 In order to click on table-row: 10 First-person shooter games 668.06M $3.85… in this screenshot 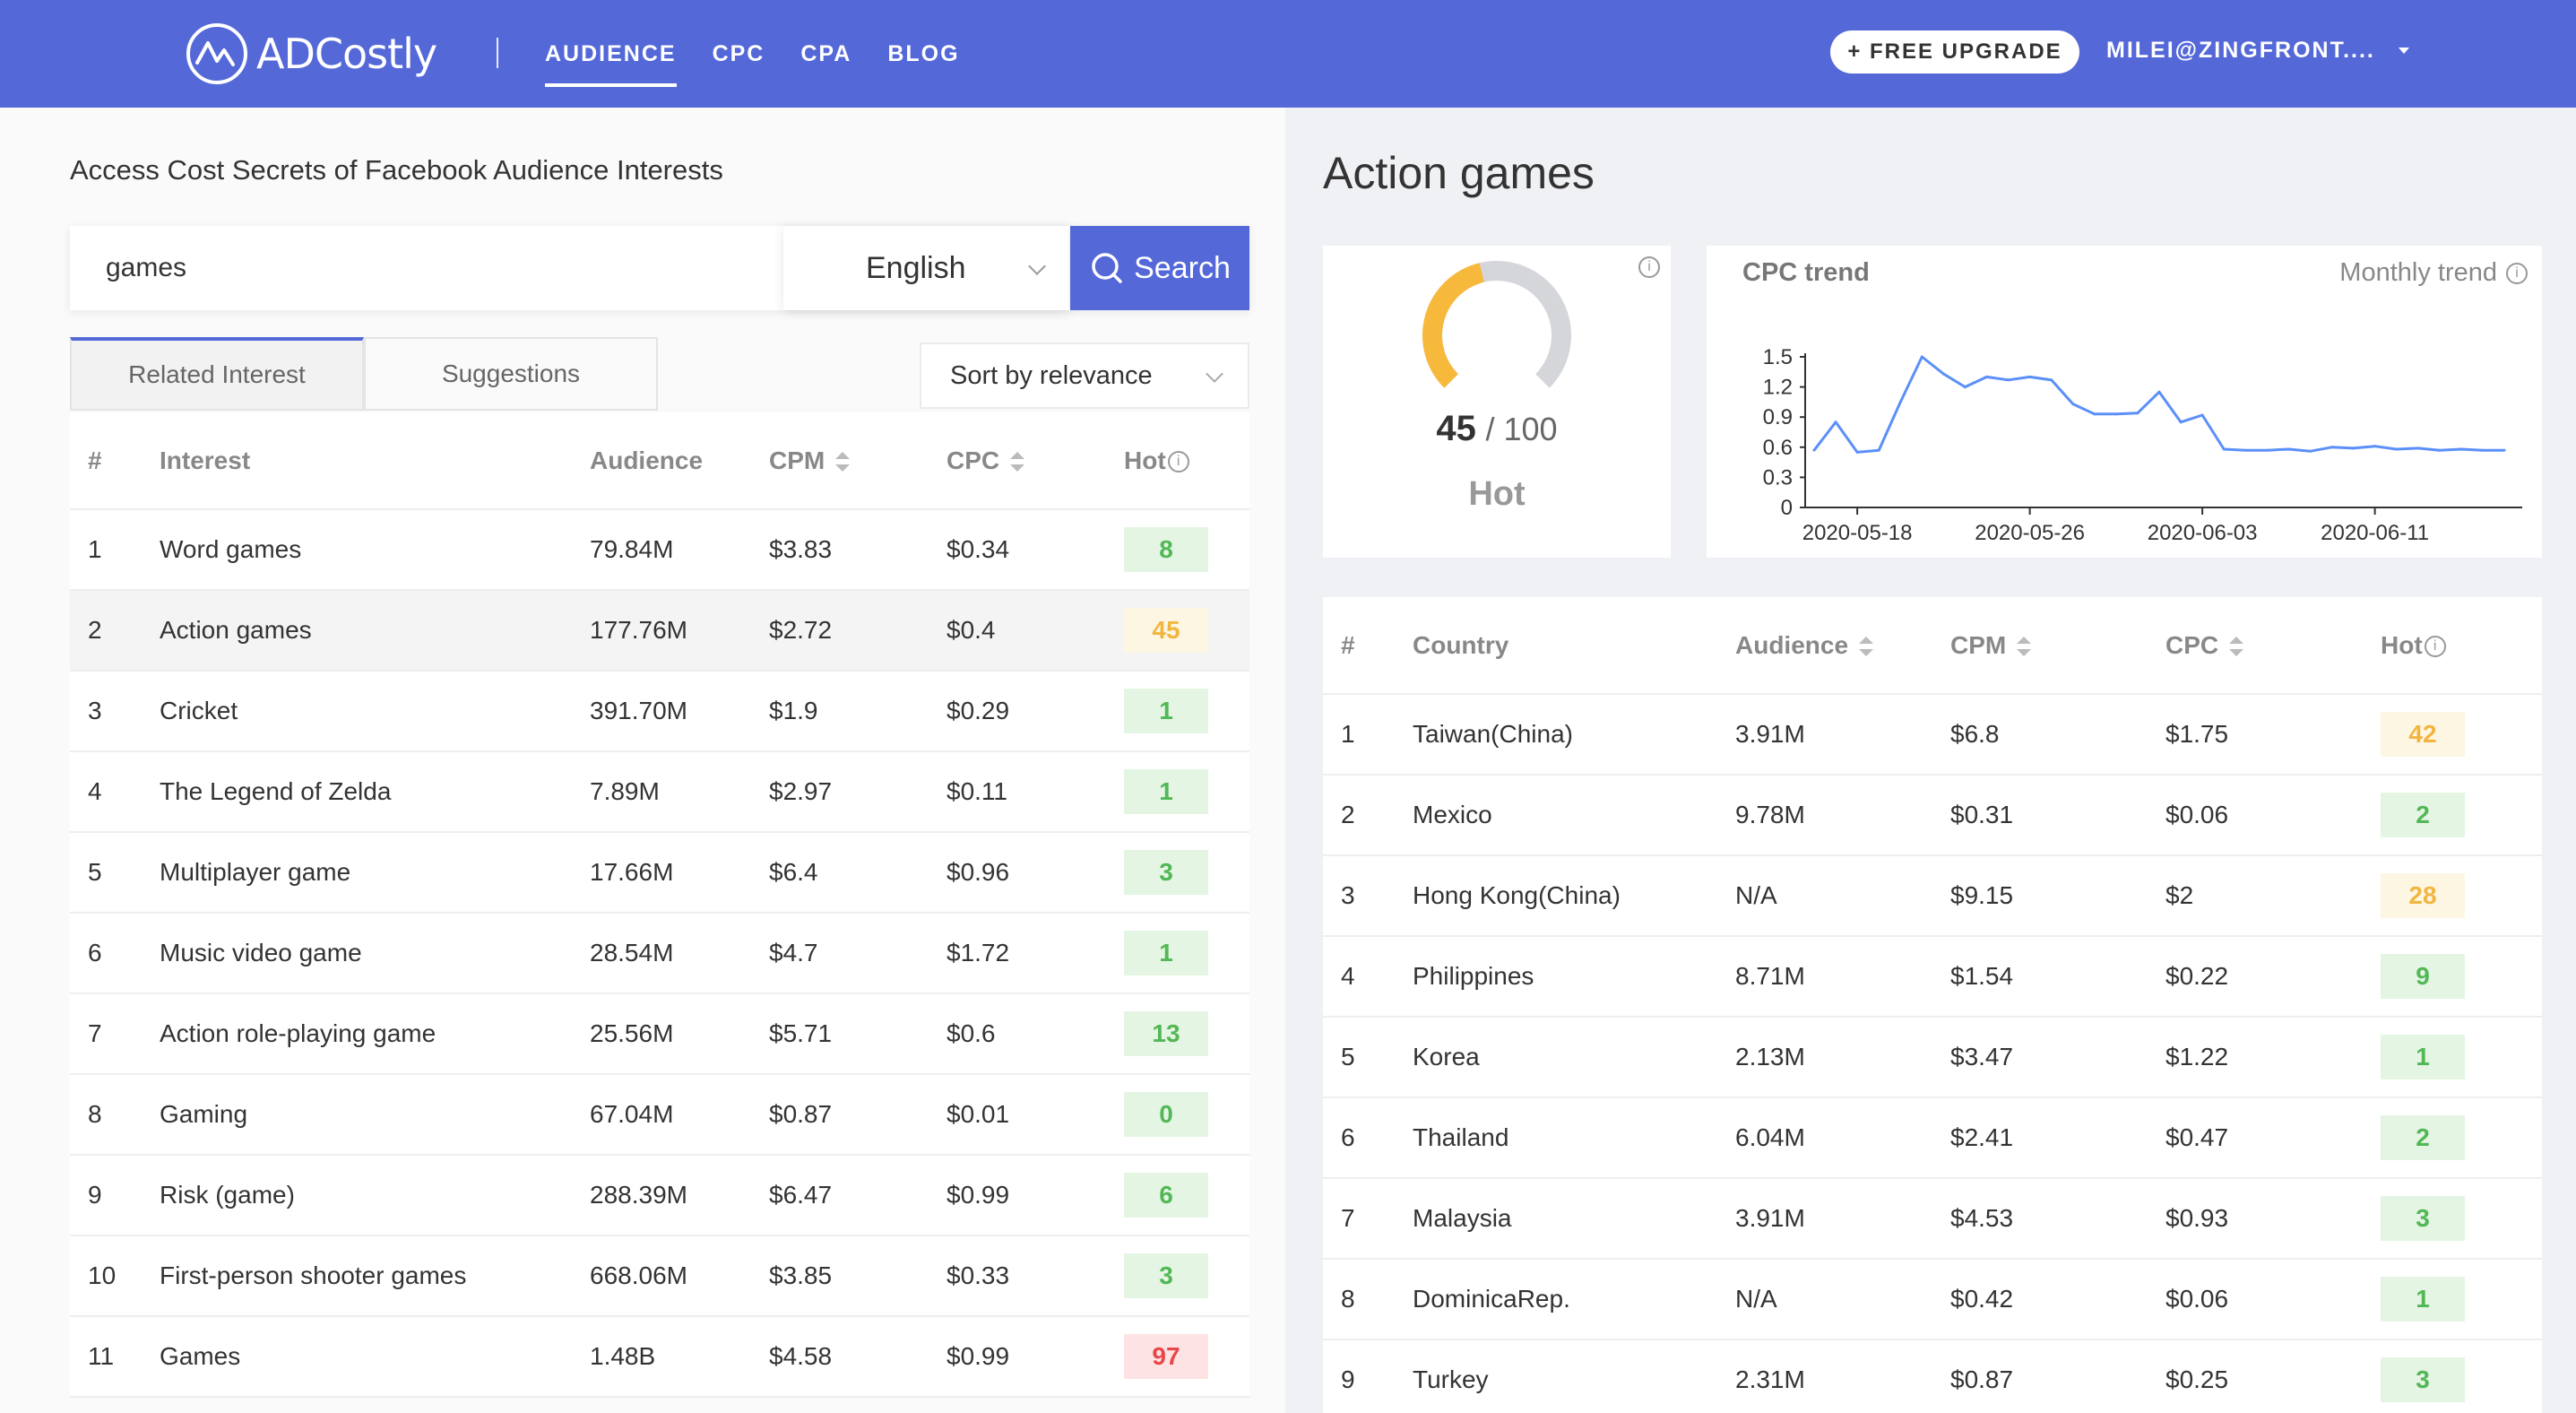, I will do `click(659, 1276)`.